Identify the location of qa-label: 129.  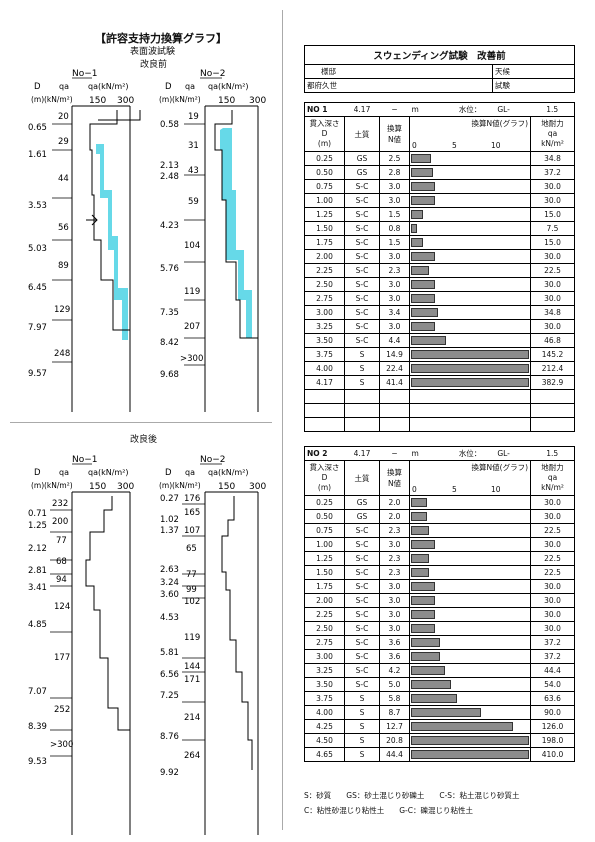
(62, 310).